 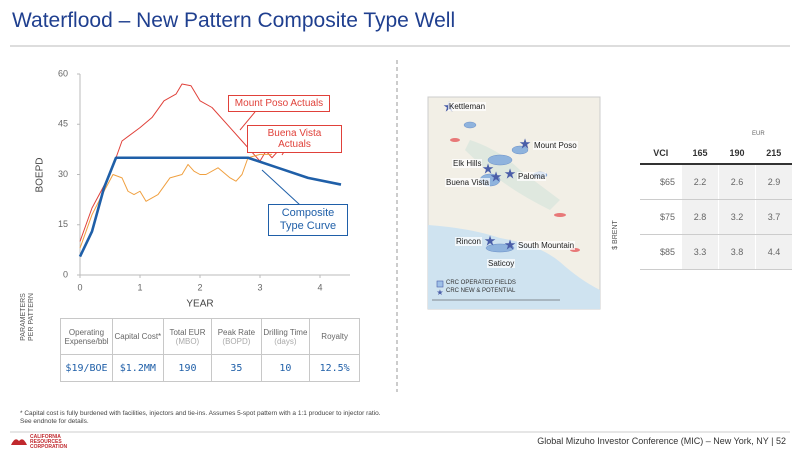 I want to click on logo: CALIFORNIA RESOURCES CORPORATION, so click(x=48, y=442).